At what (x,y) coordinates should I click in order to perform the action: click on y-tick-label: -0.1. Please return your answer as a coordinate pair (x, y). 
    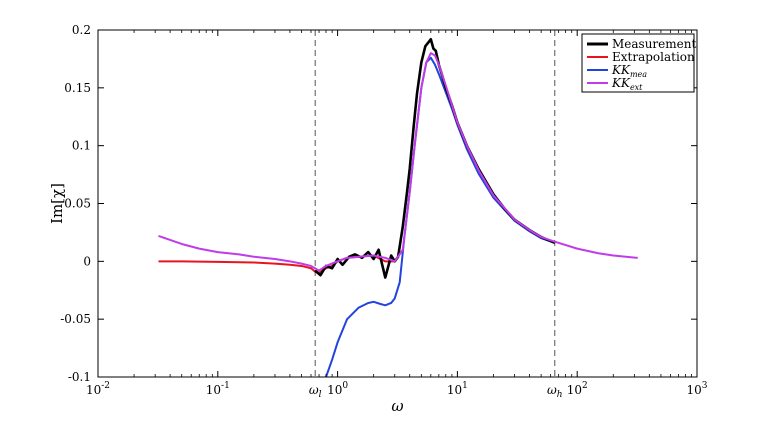
    Looking at the image, I should click on (79, 377).